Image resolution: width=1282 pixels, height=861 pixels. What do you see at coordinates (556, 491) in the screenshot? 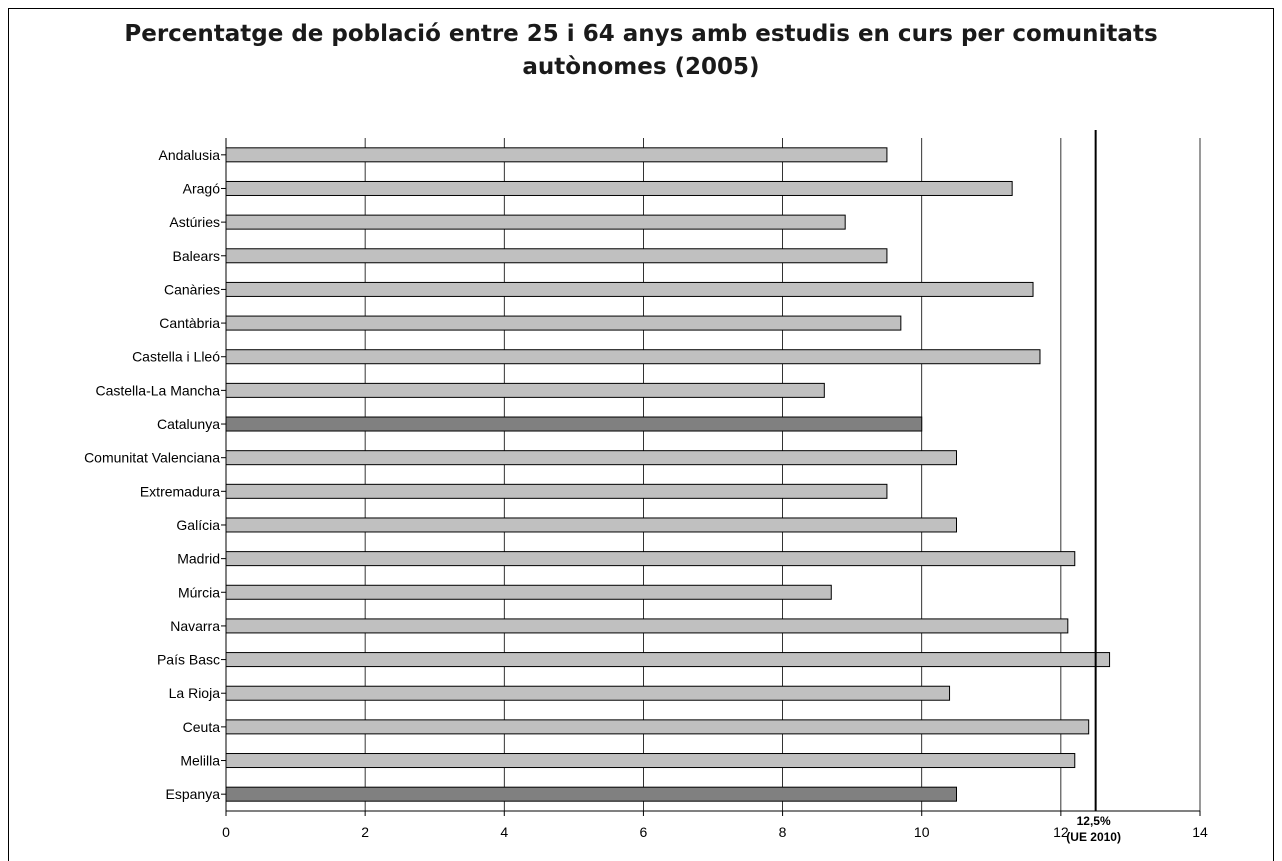
I see `bar-extremadura` at bounding box center [556, 491].